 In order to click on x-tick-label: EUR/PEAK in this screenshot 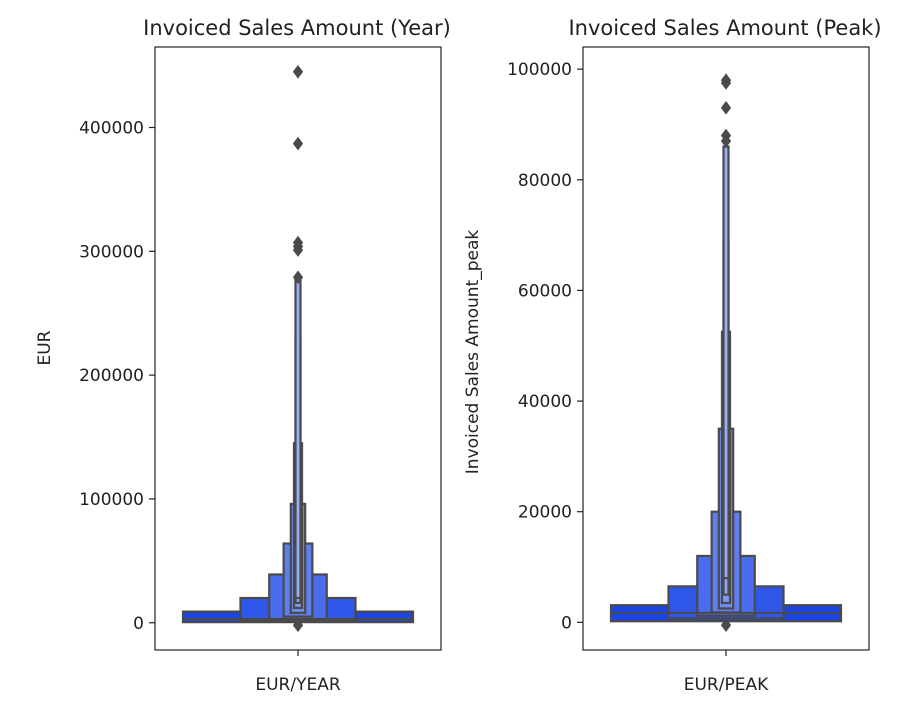, I will do `click(726, 685)`.